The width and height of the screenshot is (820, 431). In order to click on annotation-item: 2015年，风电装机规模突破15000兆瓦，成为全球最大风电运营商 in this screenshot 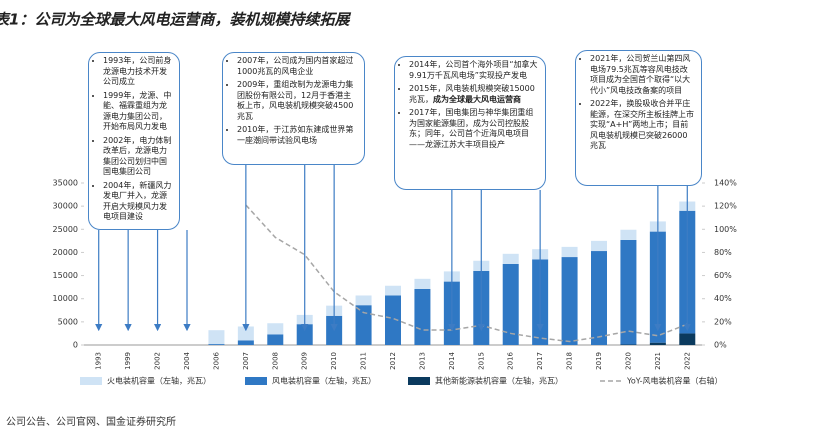, I will do `click(474, 94)`.